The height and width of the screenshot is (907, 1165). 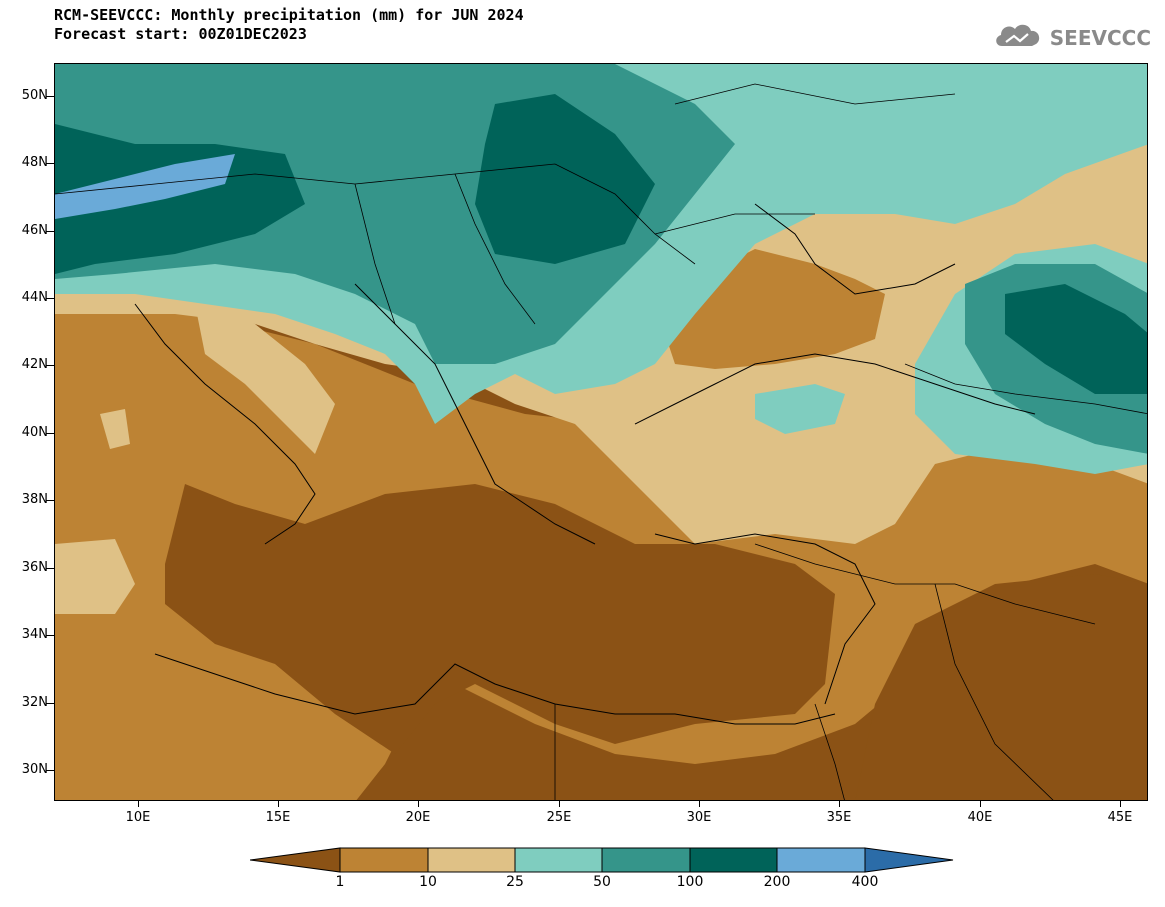 What do you see at coordinates (138, 817) in the screenshot?
I see `lon-label-10e: 10E` at bounding box center [138, 817].